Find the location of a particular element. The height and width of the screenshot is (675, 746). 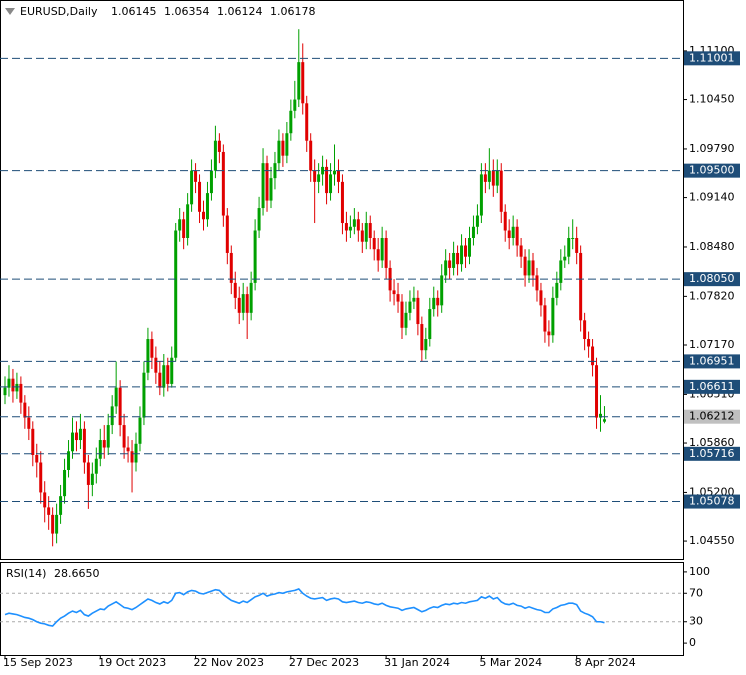

bid-box is located at coordinates (712, 416).